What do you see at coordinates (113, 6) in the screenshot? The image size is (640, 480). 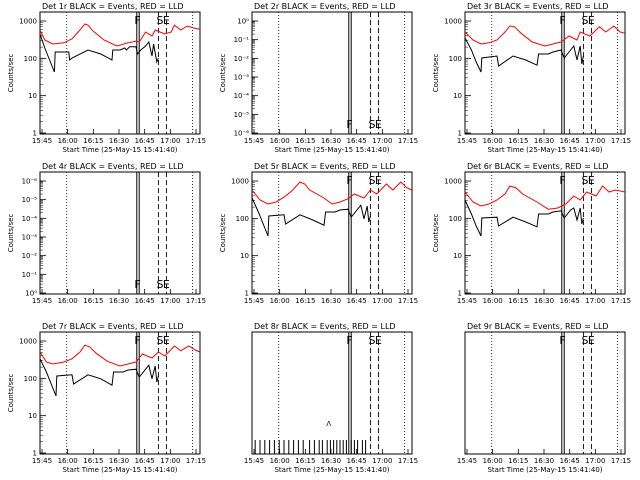 I see `panel-title: Det 1r BLACK = Events, RED = LLD` at bounding box center [113, 6].